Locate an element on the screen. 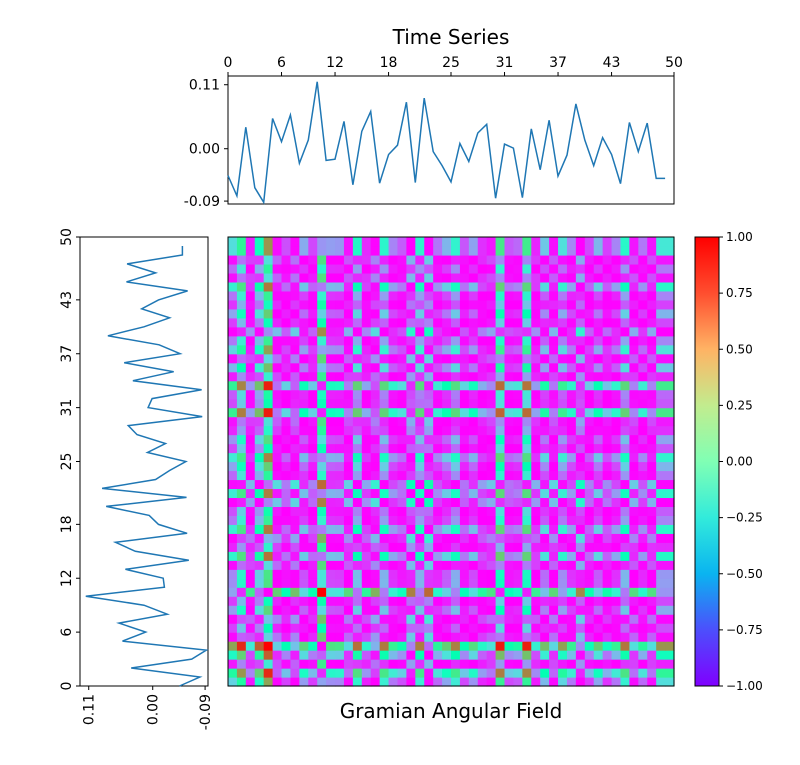 This screenshot has height=765, width=800. top-ytick-label: -0.09 is located at coordinates (202, 202).